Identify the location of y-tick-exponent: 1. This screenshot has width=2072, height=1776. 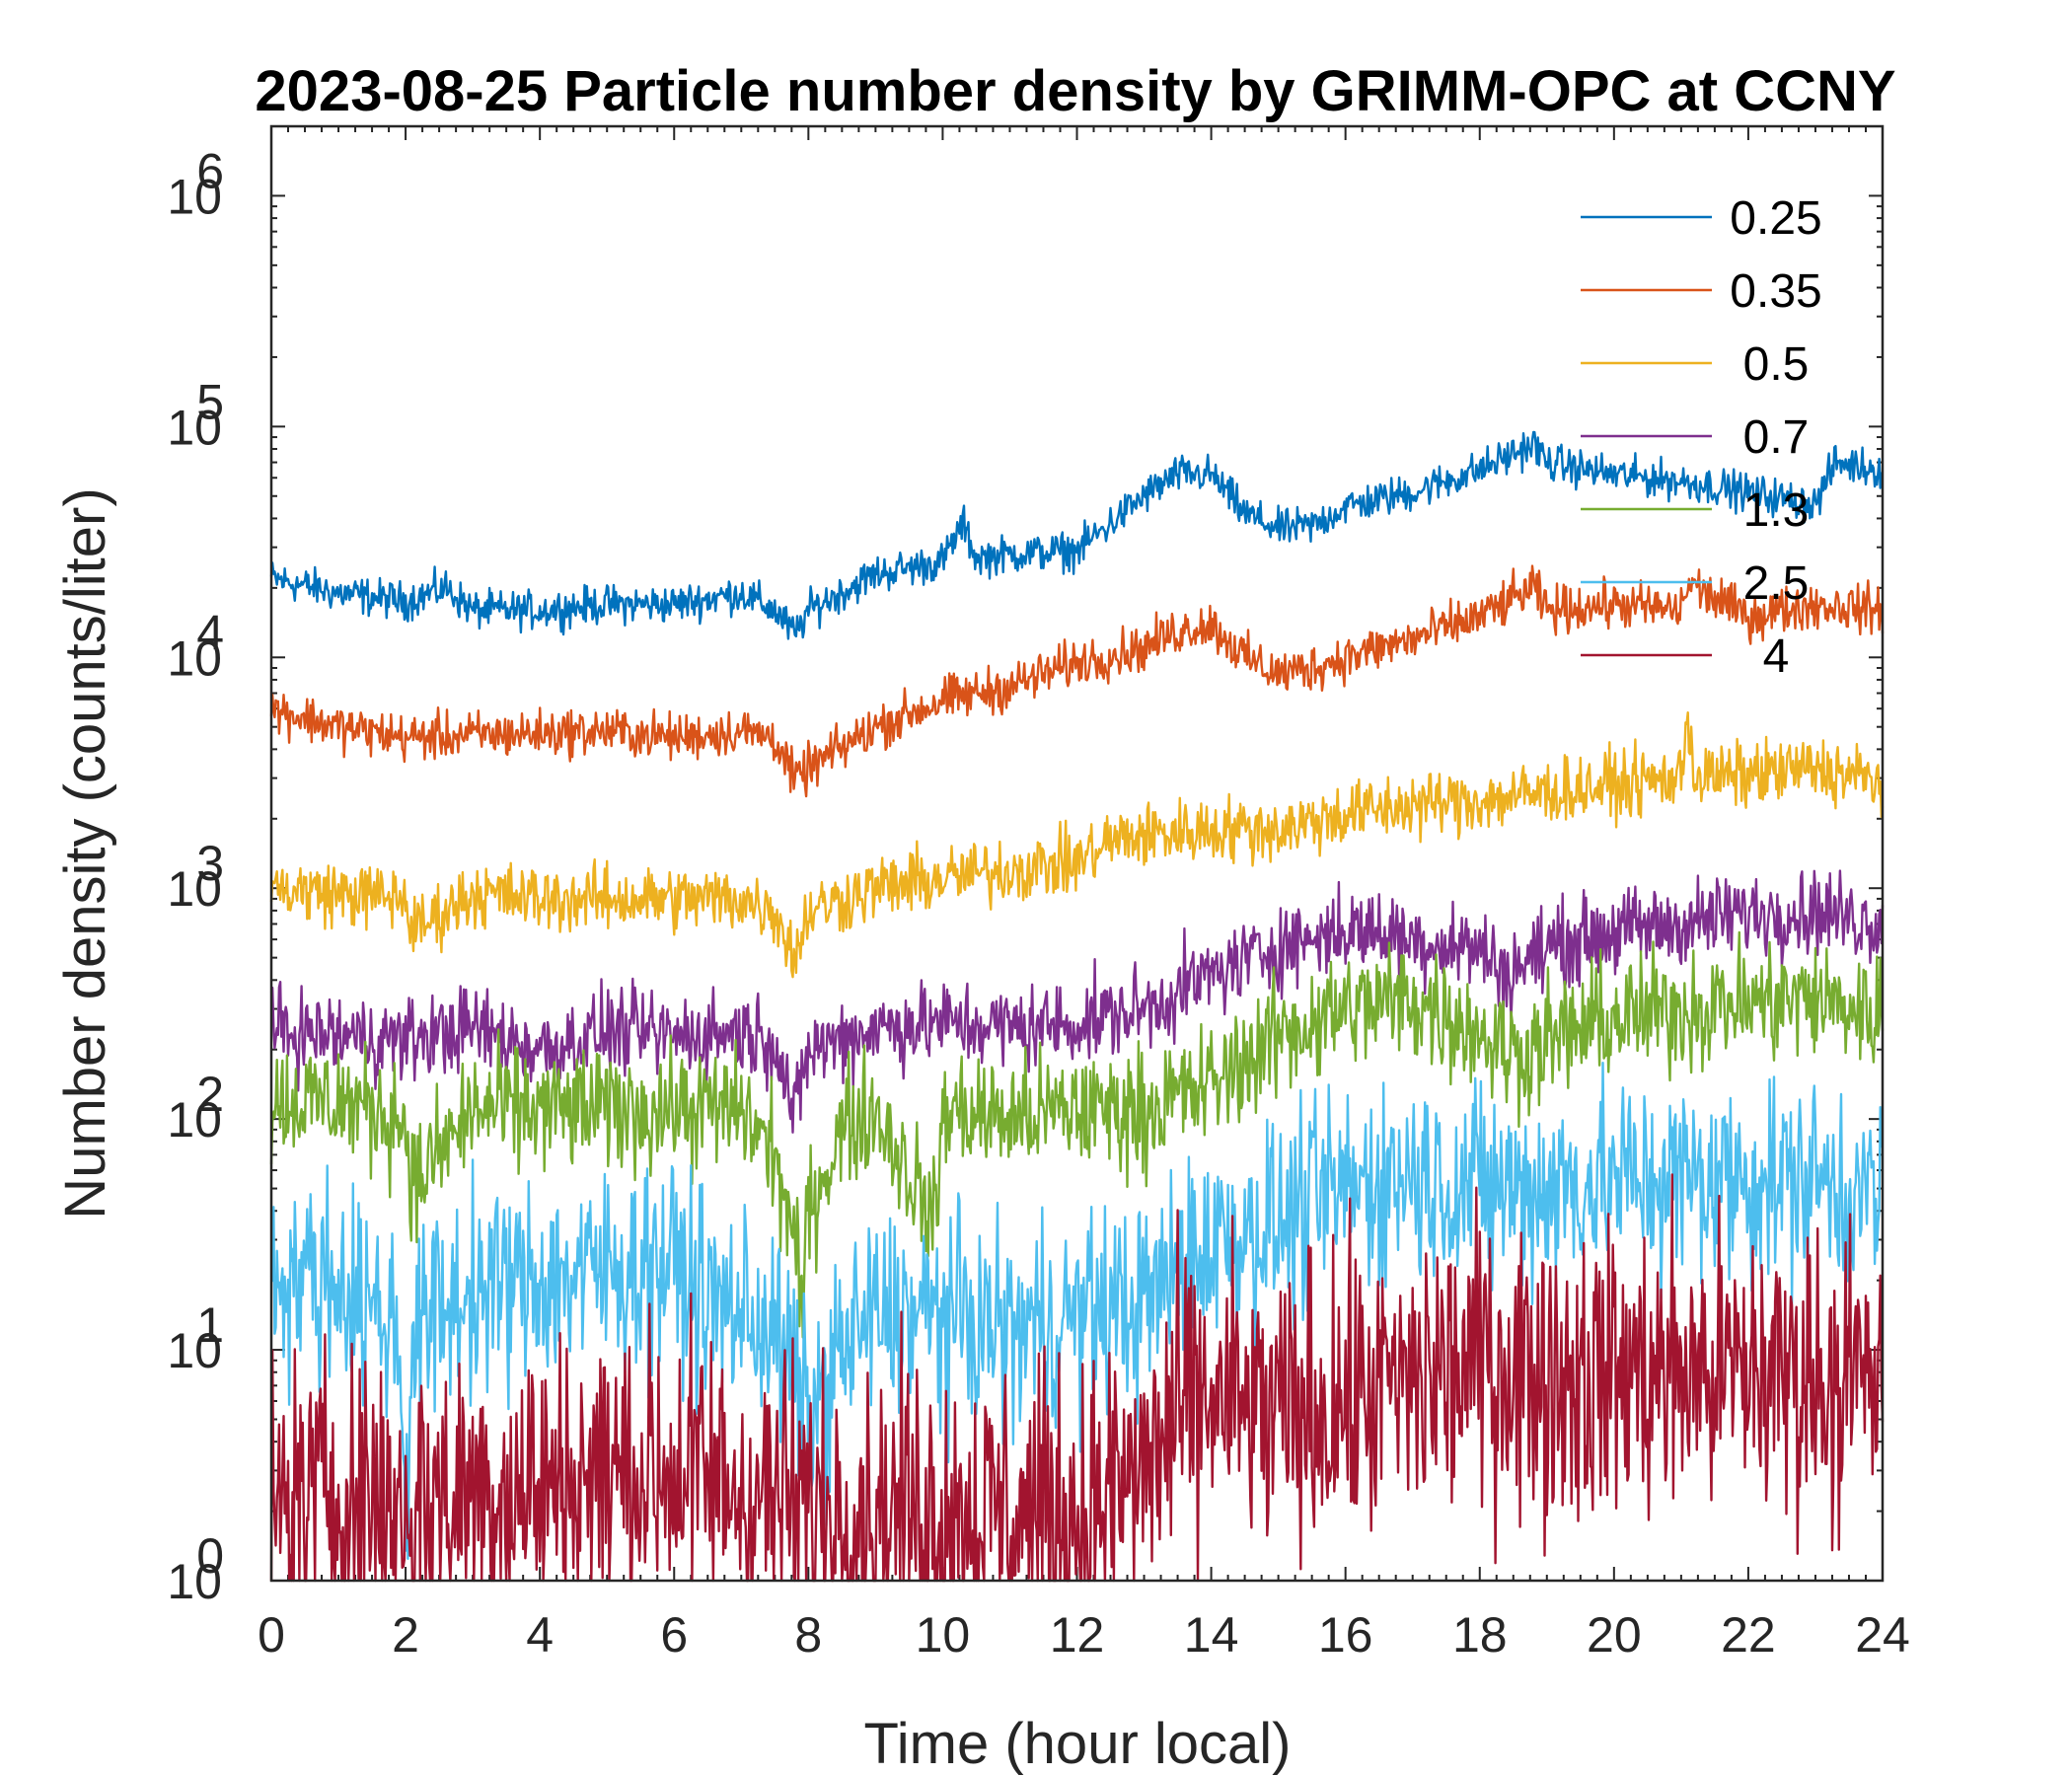
(210, 1325).